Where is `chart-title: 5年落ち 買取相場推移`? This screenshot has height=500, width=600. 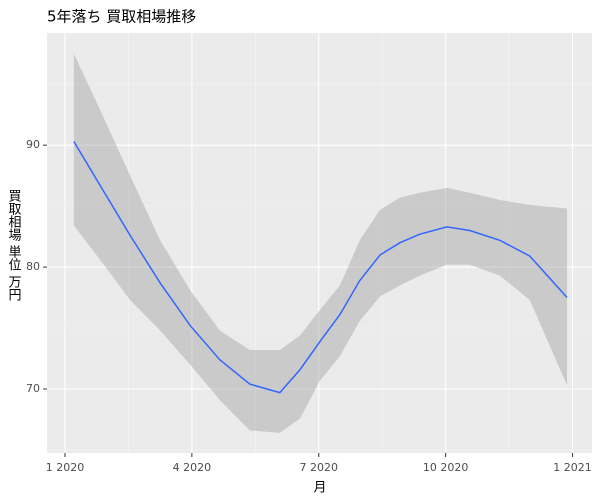
chart-title: 5年落ち 買取相場推移 is located at coordinates (121, 17).